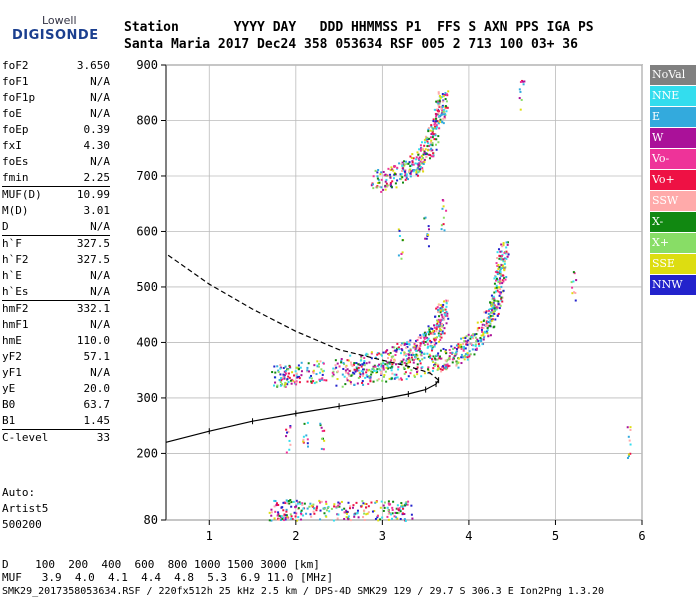 This screenshot has width=700, height=600. What do you see at coordinates (25, 508) in the screenshot?
I see `auto-software: Artist5` at bounding box center [25, 508].